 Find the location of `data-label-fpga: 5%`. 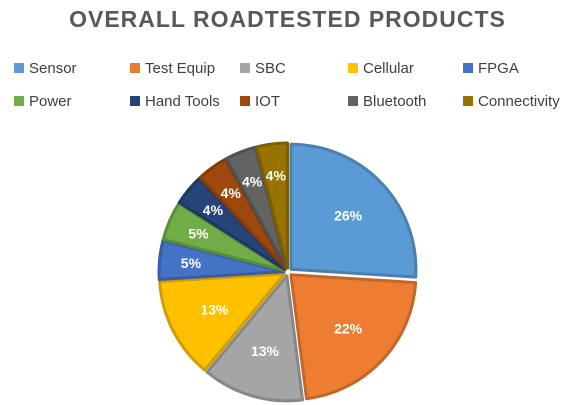

data-label-fpga: 5% is located at coordinates (191, 263).